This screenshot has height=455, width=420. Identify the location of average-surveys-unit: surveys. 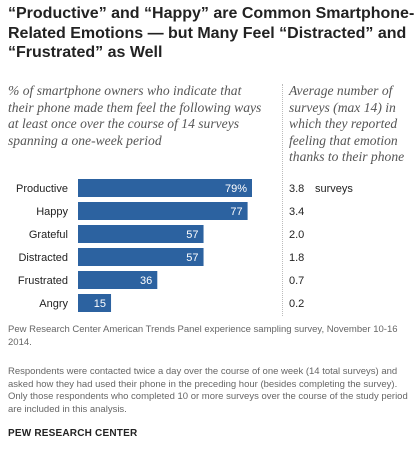
(334, 189).